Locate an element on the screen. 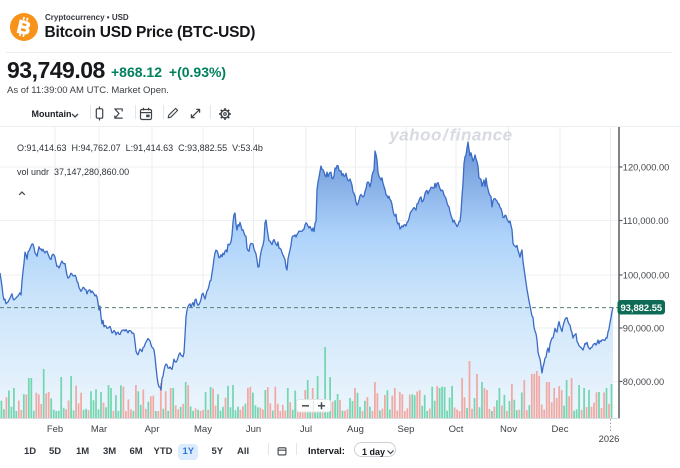 Image resolution: width=680 pixels, height=468 pixels. svg-text: 90,000.00 is located at coordinates (643, 328).